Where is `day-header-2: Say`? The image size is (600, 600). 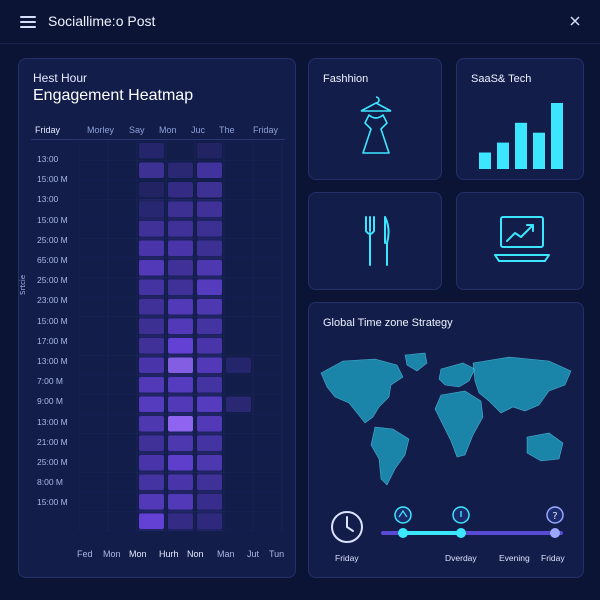 day-header-2: Say is located at coordinates (137, 130).